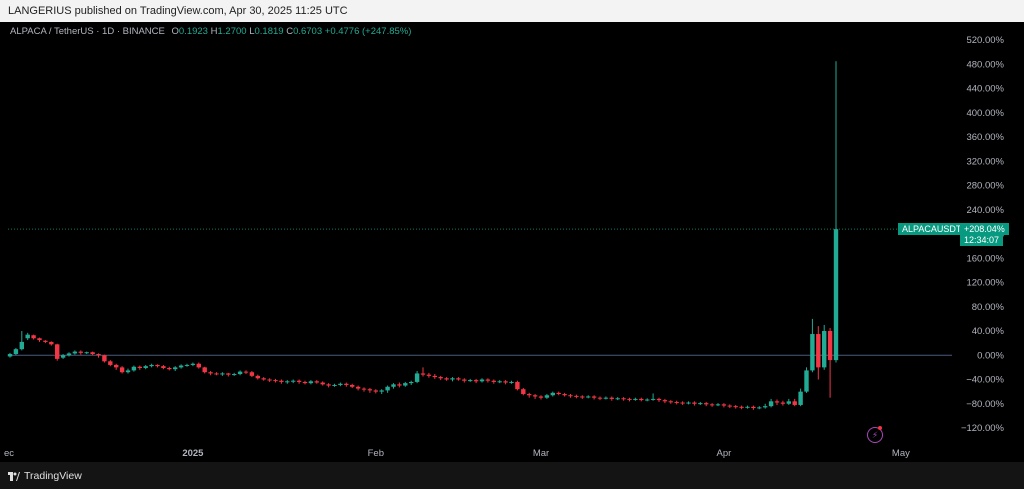 The height and width of the screenshot is (489, 1024). What do you see at coordinates (880, 428) in the screenshot?
I see `notification-dot` at bounding box center [880, 428].